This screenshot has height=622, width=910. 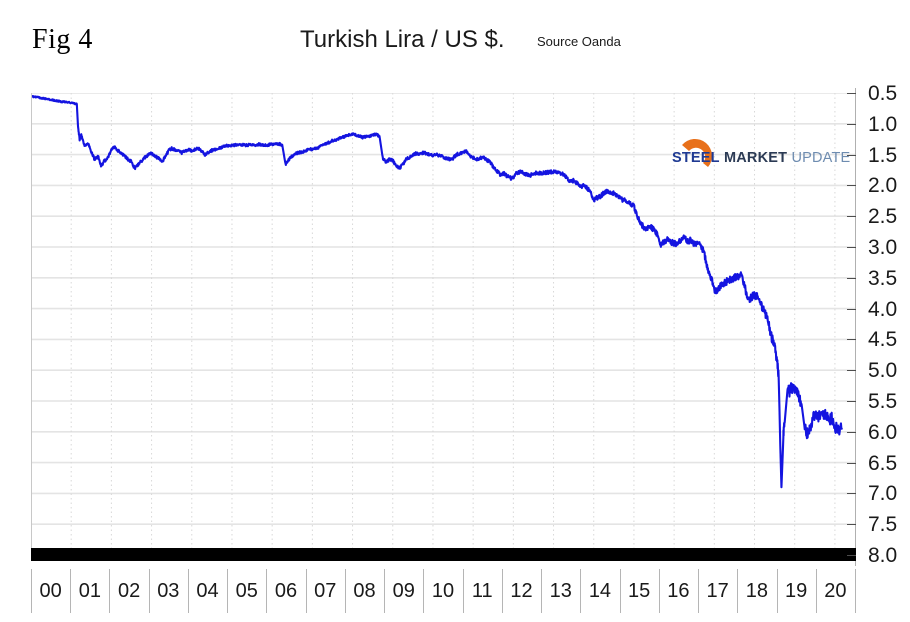 I want to click on x-axis-tick-cell: 00, so click(x=50, y=591).